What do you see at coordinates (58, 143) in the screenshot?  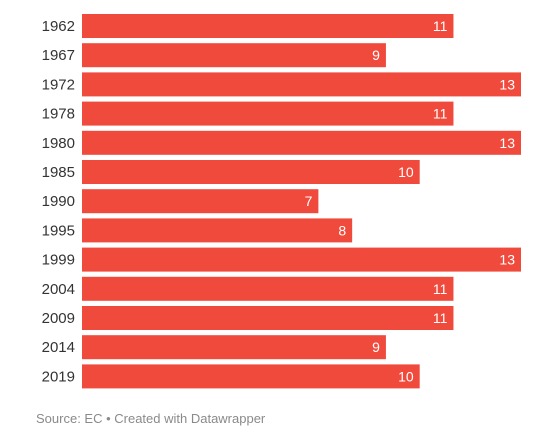 I see `category-label: 1980` at bounding box center [58, 143].